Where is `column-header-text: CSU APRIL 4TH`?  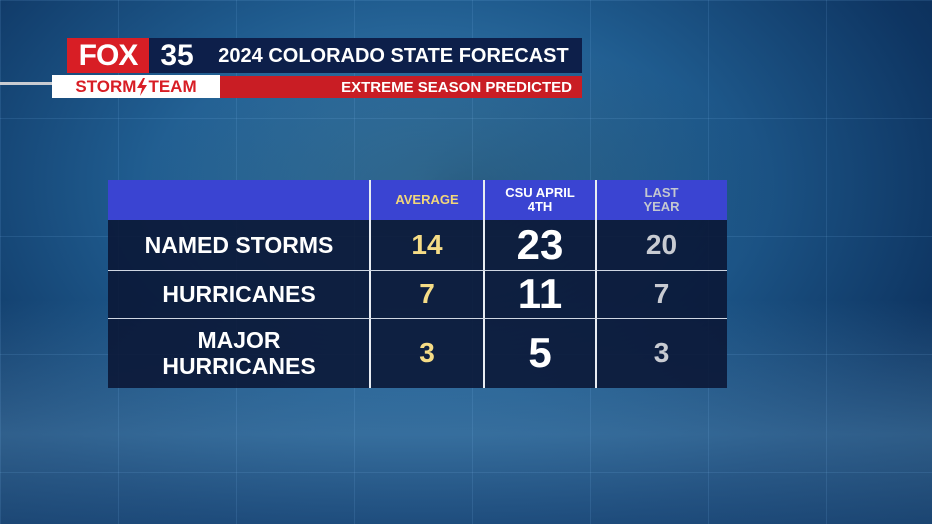
column-header-text: CSU APRIL 4TH is located at coordinates (540, 199).